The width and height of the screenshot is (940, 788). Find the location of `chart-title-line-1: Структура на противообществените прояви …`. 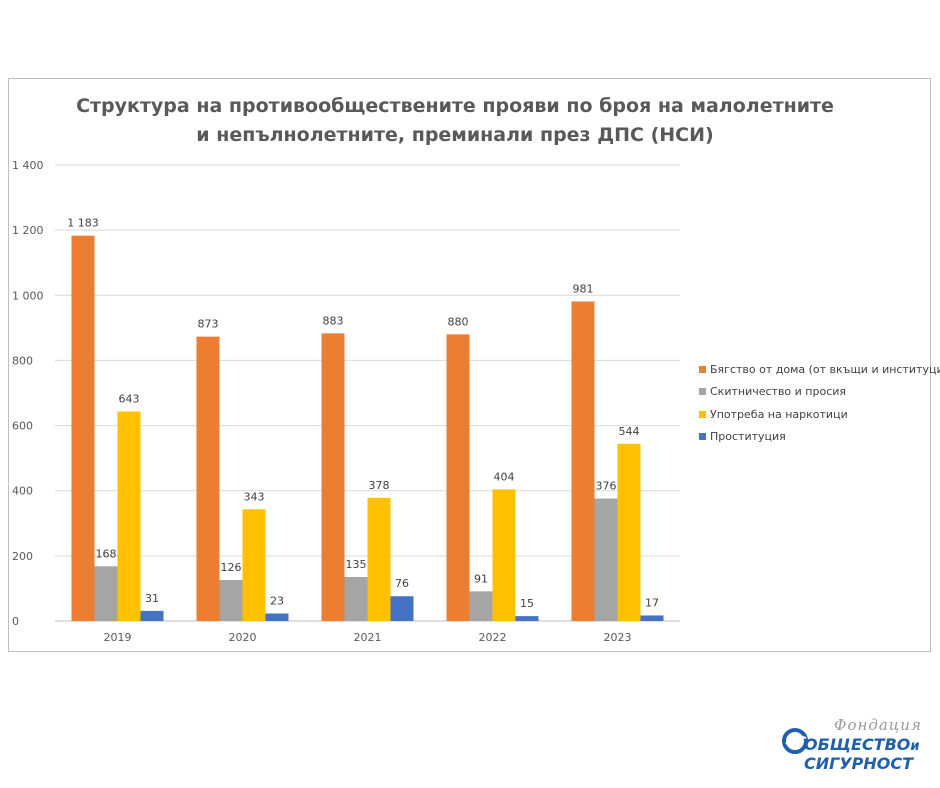

chart-title-line-1: Структура на противообществените прояви … is located at coordinates (455, 106).